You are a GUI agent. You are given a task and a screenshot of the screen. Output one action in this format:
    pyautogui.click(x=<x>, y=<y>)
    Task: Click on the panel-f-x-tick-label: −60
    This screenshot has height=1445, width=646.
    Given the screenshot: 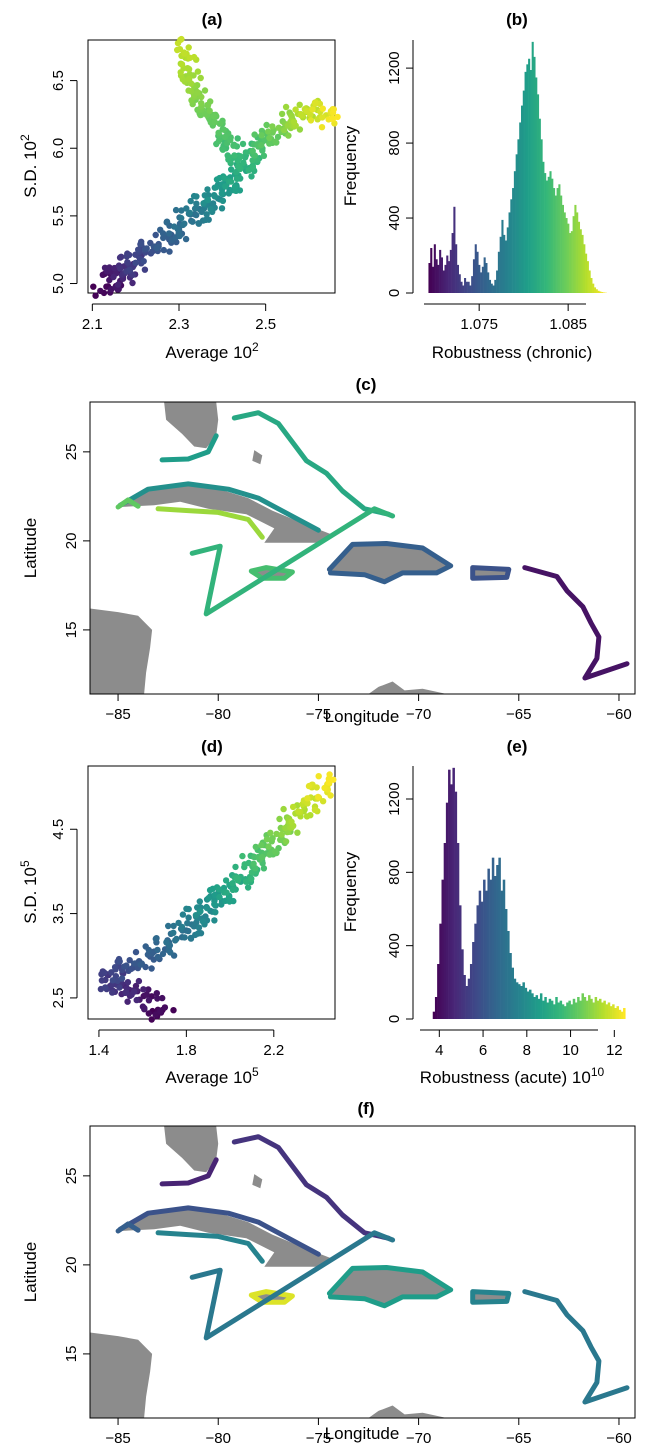 What is the action you would take?
    pyautogui.click(x=618, y=1437)
    